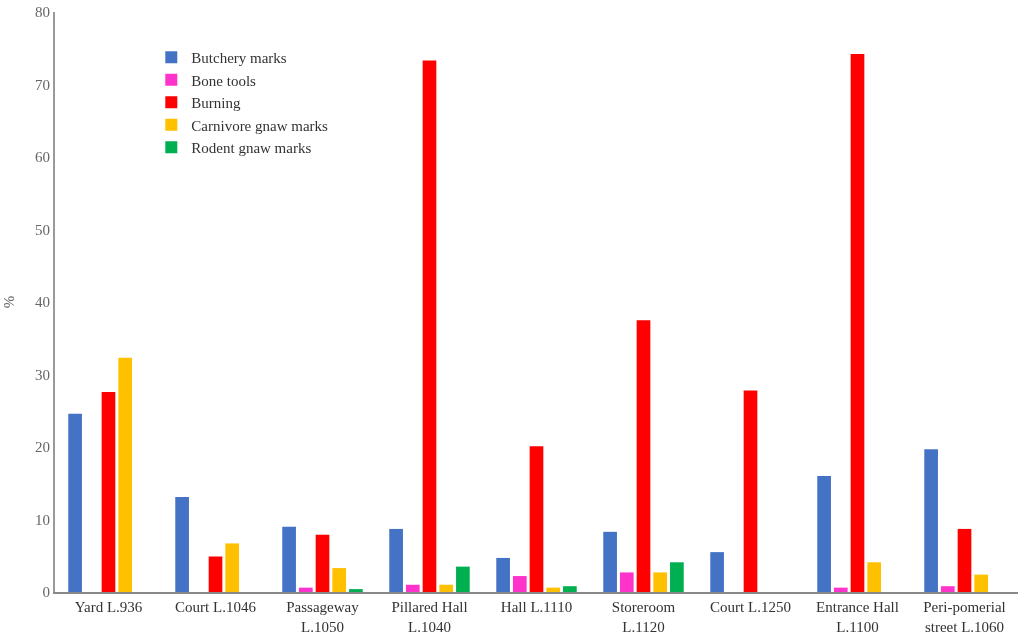  What do you see at coordinates (216, 607) in the screenshot?
I see `x-tick-label: Court L.1046` at bounding box center [216, 607].